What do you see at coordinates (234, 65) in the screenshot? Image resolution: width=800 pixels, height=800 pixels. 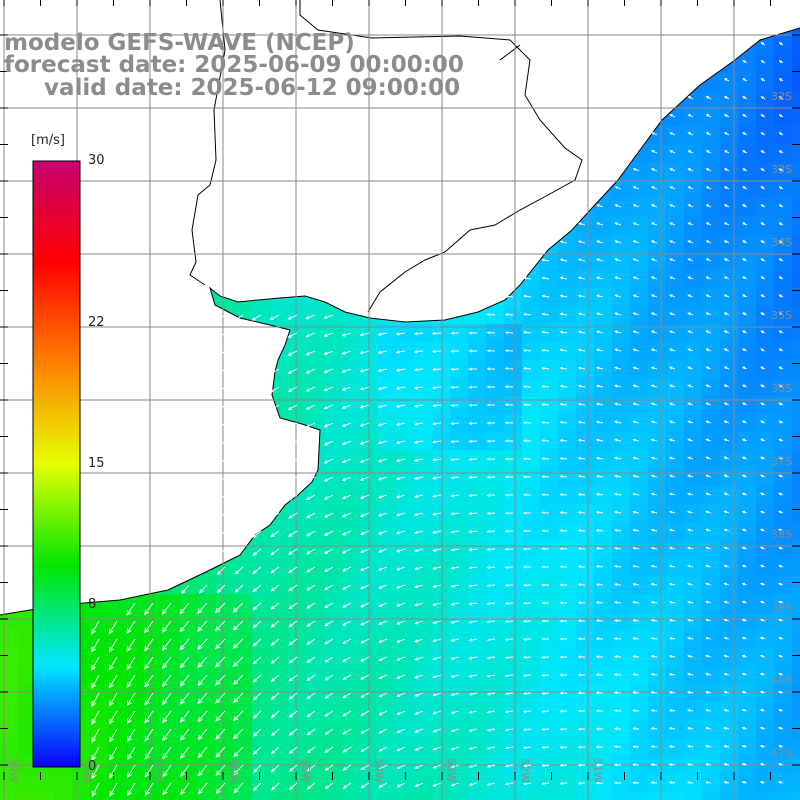 I see `forecast-date: forecast date: 2025-06-09 00:00:00` at bounding box center [234, 65].